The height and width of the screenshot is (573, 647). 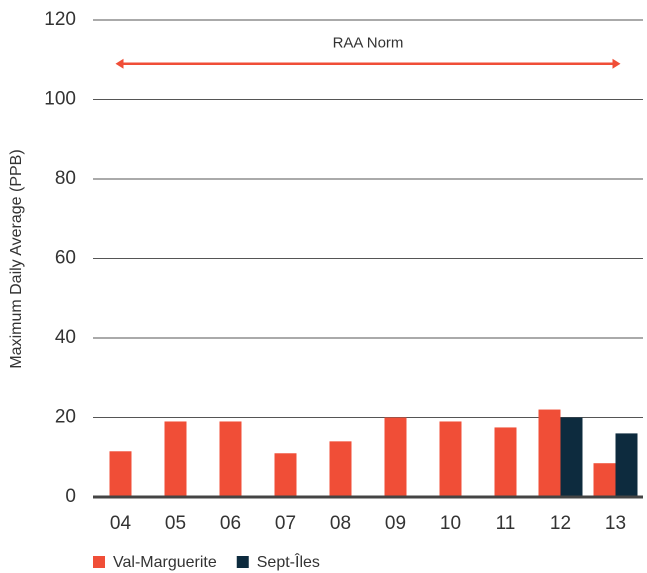 What do you see at coordinates (70, 496) in the screenshot?
I see `y-tick-label: 0` at bounding box center [70, 496].